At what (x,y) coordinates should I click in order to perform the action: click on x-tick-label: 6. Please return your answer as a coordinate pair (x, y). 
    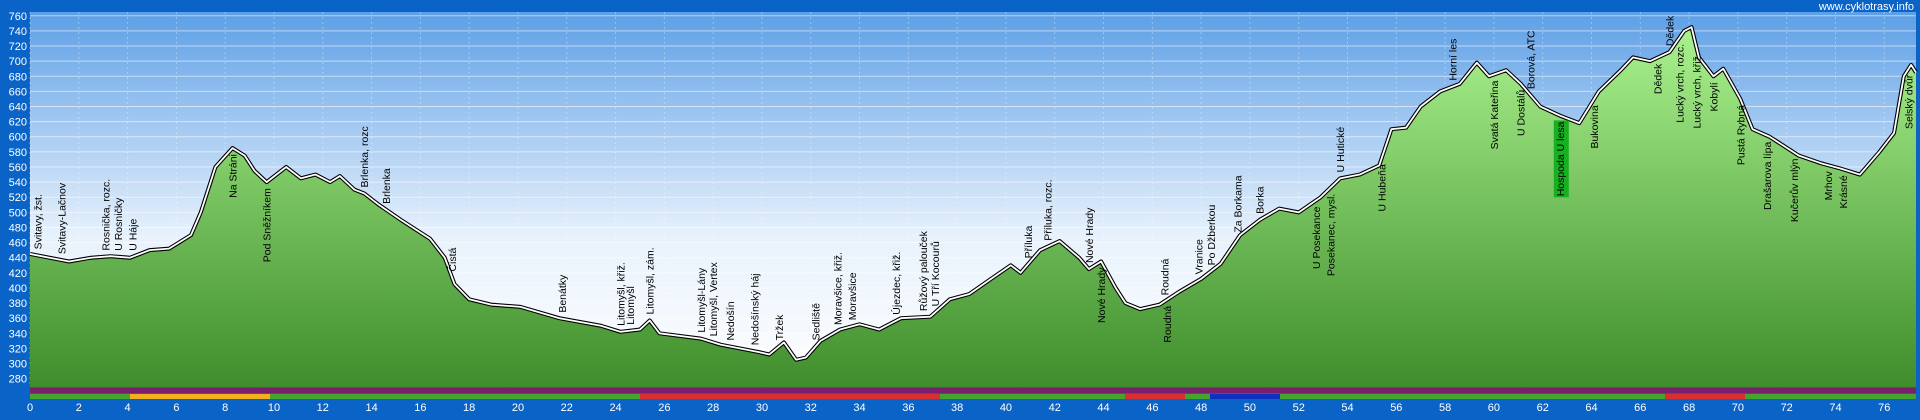
    Looking at the image, I should click on (176, 408).